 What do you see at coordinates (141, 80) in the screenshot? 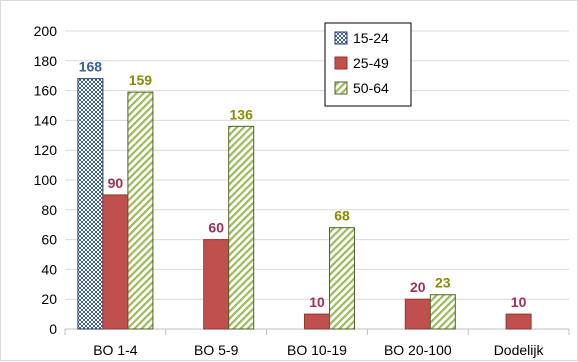
I see `data-label: 159` at bounding box center [141, 80].